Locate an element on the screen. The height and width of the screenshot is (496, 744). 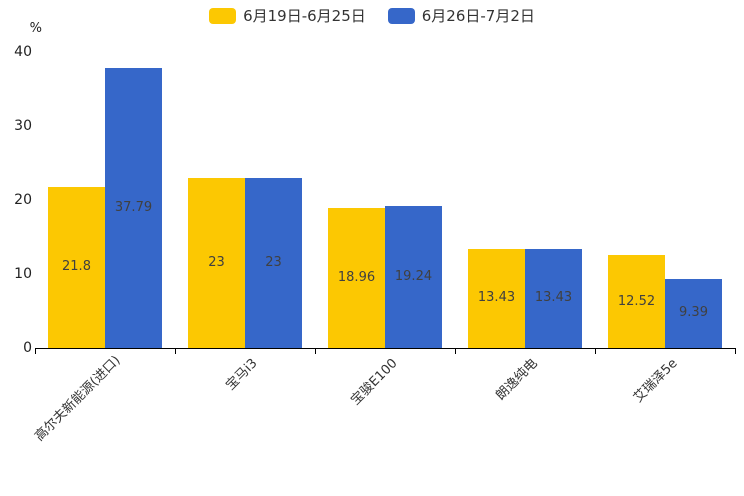
bar-value-label: 21.8 is located at coordinates (76, 267).